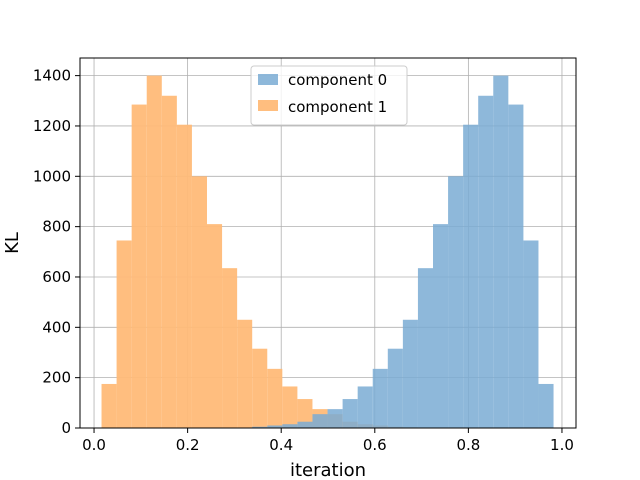 This screenshot has height=480, width=640. Describe the element at coordinates (66, 428) in the screenshot. I see `y-tick-label: 0` at that location.